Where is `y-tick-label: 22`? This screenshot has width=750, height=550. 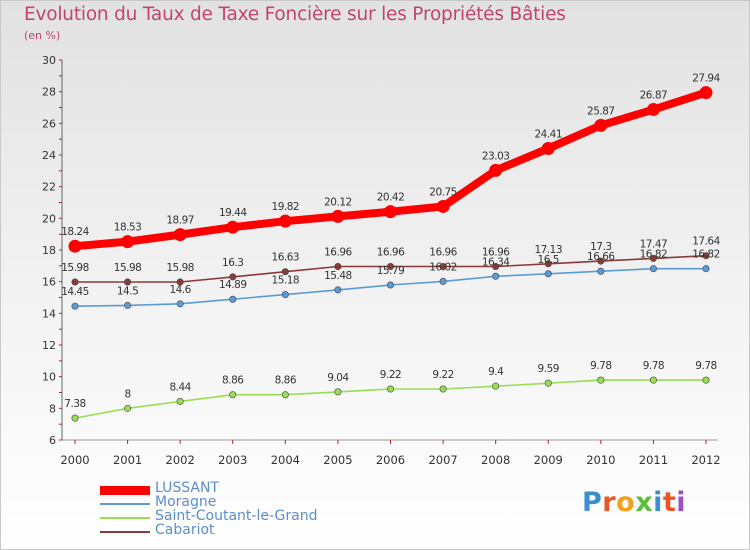 y-tick-label: 22 is located at coordinates (49, 187).